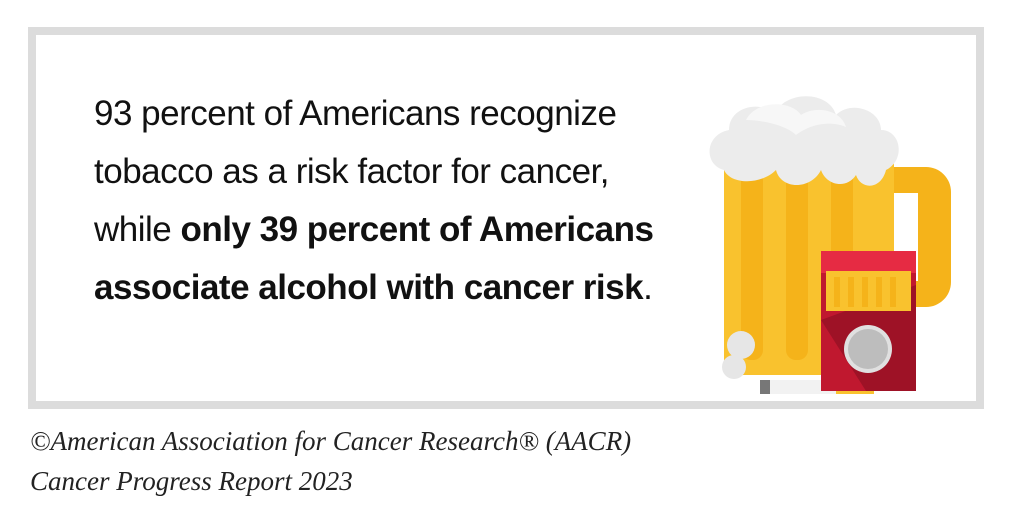 This screenshot has height=525, width=1013. What do you see at coordinates (648, 287) in the screenshot?
I see `statement-end: .` at bounding box center [648, 287].